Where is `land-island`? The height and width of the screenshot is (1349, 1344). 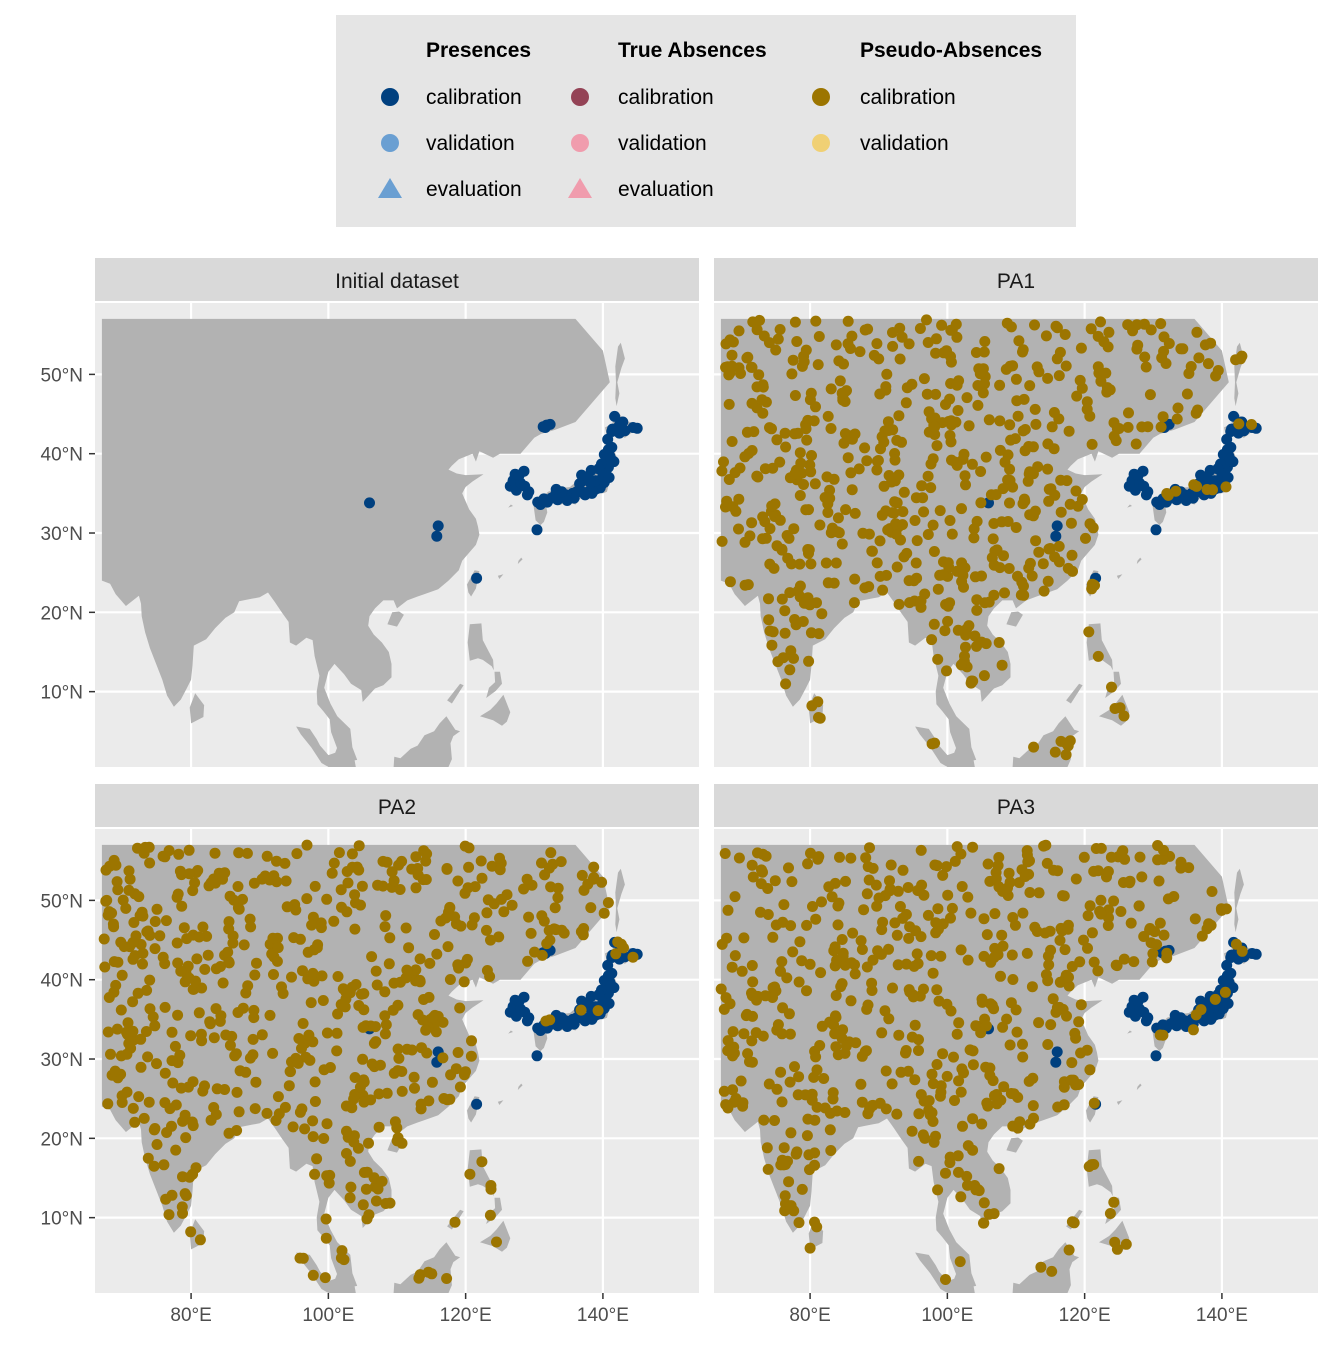 land-island is located at coordinates (1129, 1032).